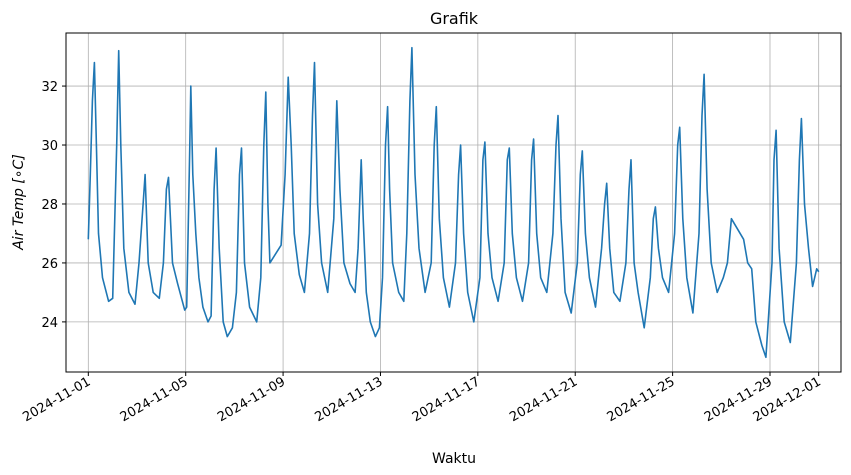 The image size is (851, 475). I want to click on x-tick-label: 2024-11-09, so click(251, 399).